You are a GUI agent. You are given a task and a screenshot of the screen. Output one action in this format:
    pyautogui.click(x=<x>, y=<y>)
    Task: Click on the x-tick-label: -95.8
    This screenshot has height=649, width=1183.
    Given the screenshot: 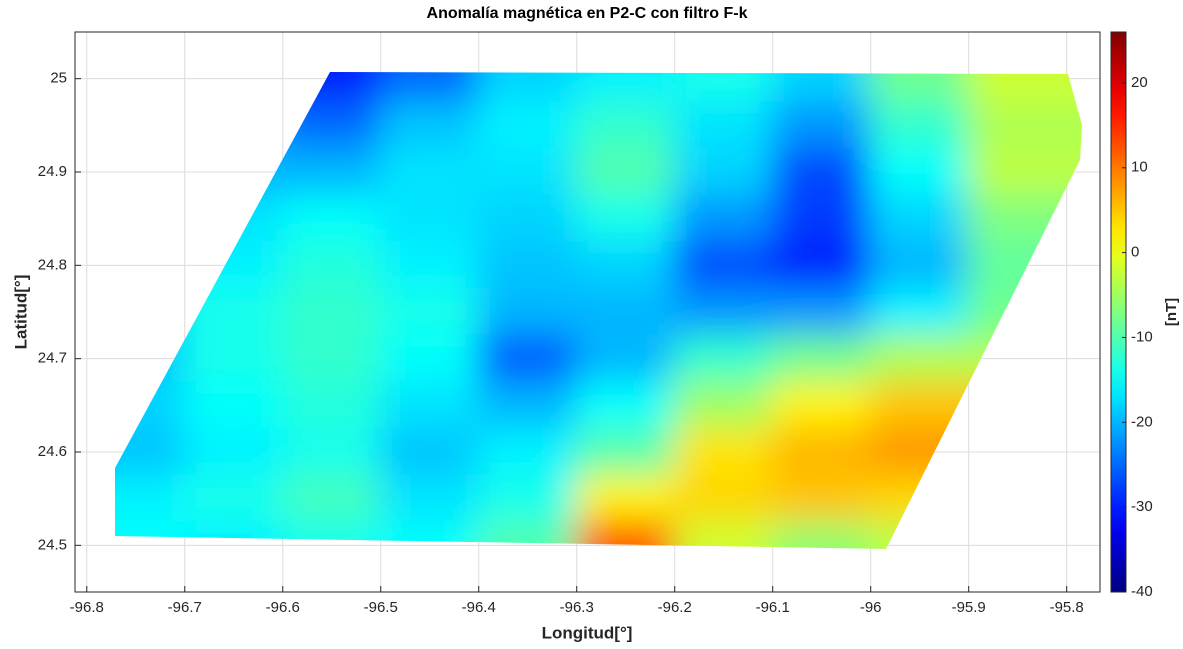 What is the action you would take?
    pyautogui.click(x=1067, y=607)
    